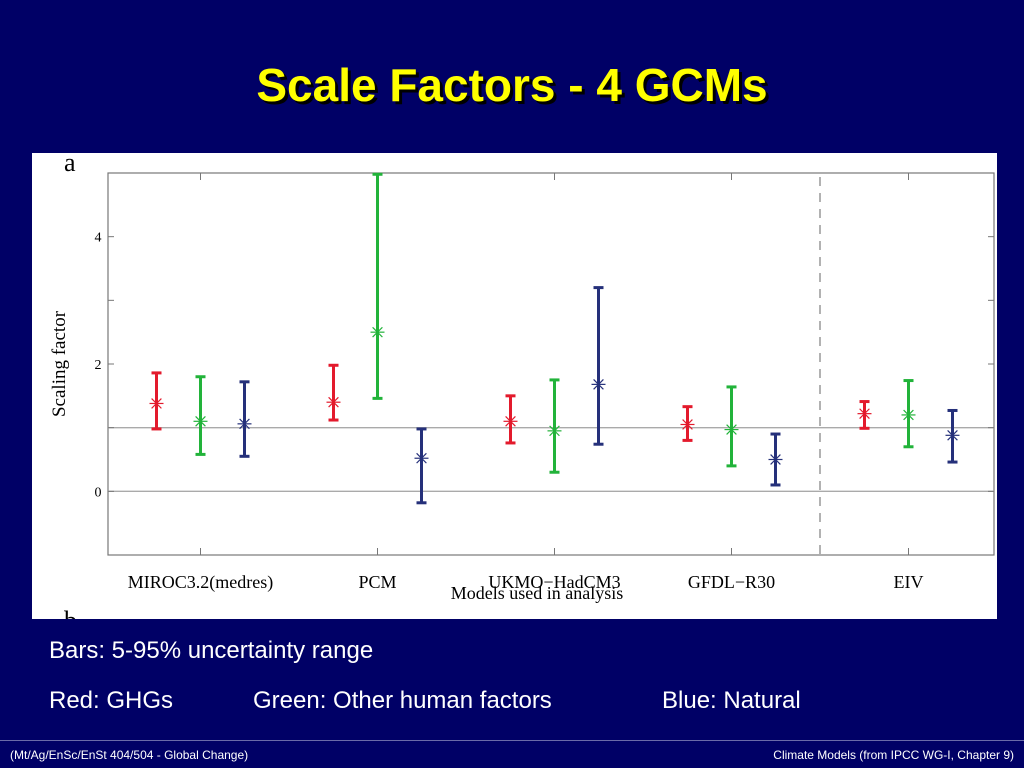  I want to click on y-tick-label-2: 2, so click(98, 365).